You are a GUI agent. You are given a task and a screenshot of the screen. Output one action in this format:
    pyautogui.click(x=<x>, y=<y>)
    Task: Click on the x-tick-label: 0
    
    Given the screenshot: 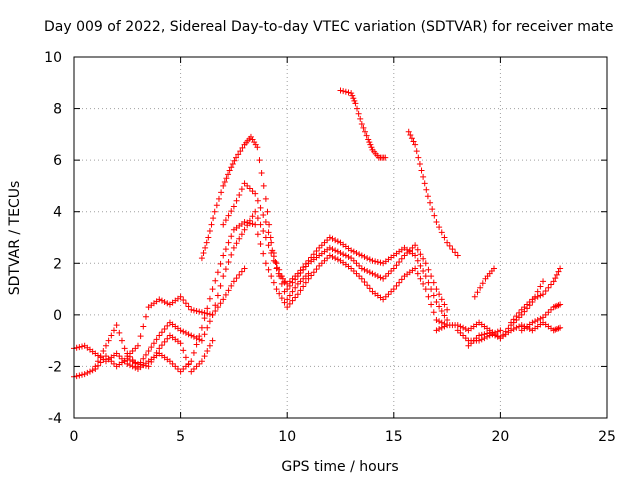 What is the action you would take?
    pyautogui.click(x=74, y=437)
    